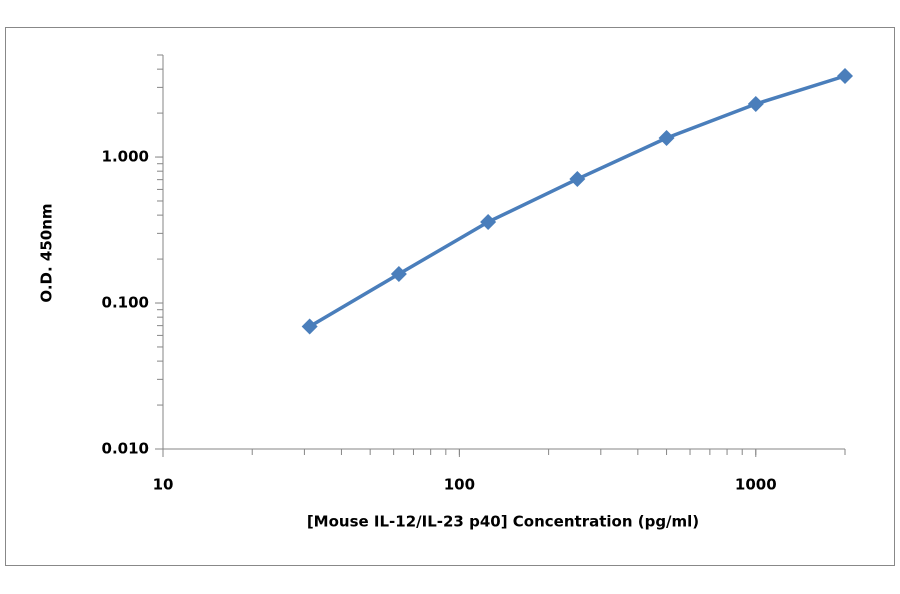 This screenshot has width=900, height=594. I want to click on y-axis-title: O.D. 450nm, so click(47, 252).